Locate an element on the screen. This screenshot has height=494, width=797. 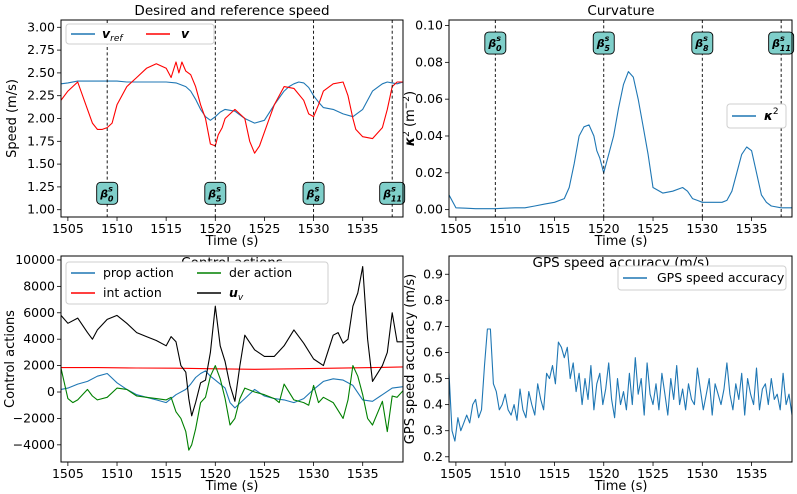
y-tick-label: 8000 is located at coordinates (39, 285).